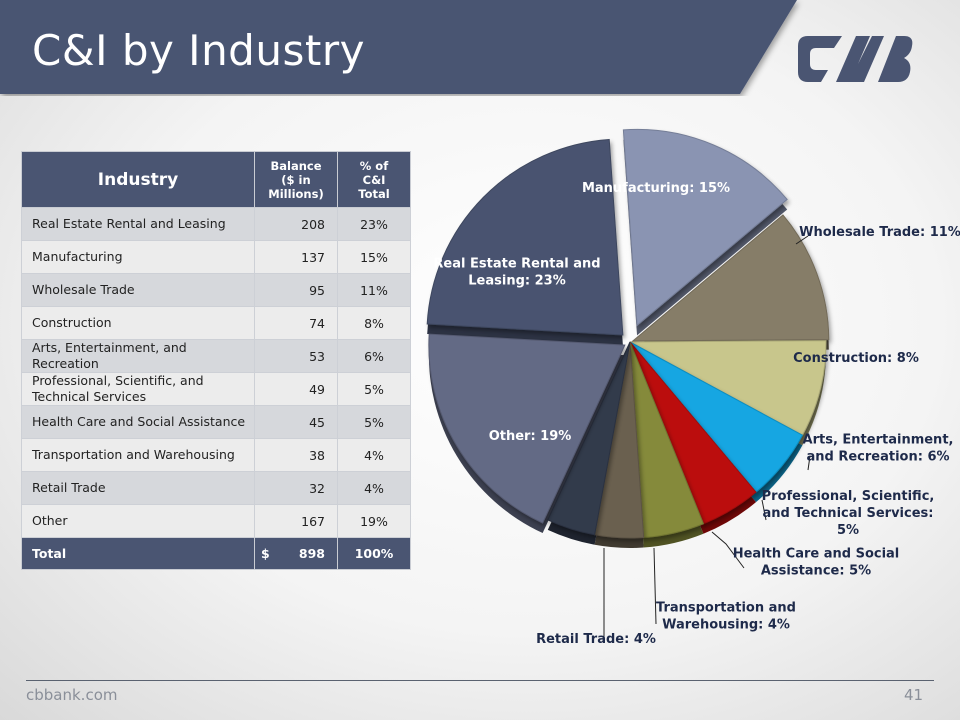  Describe the element at coordinates (374, 165) in the screenshot. I see `header-percent-line1: % of` at that location.